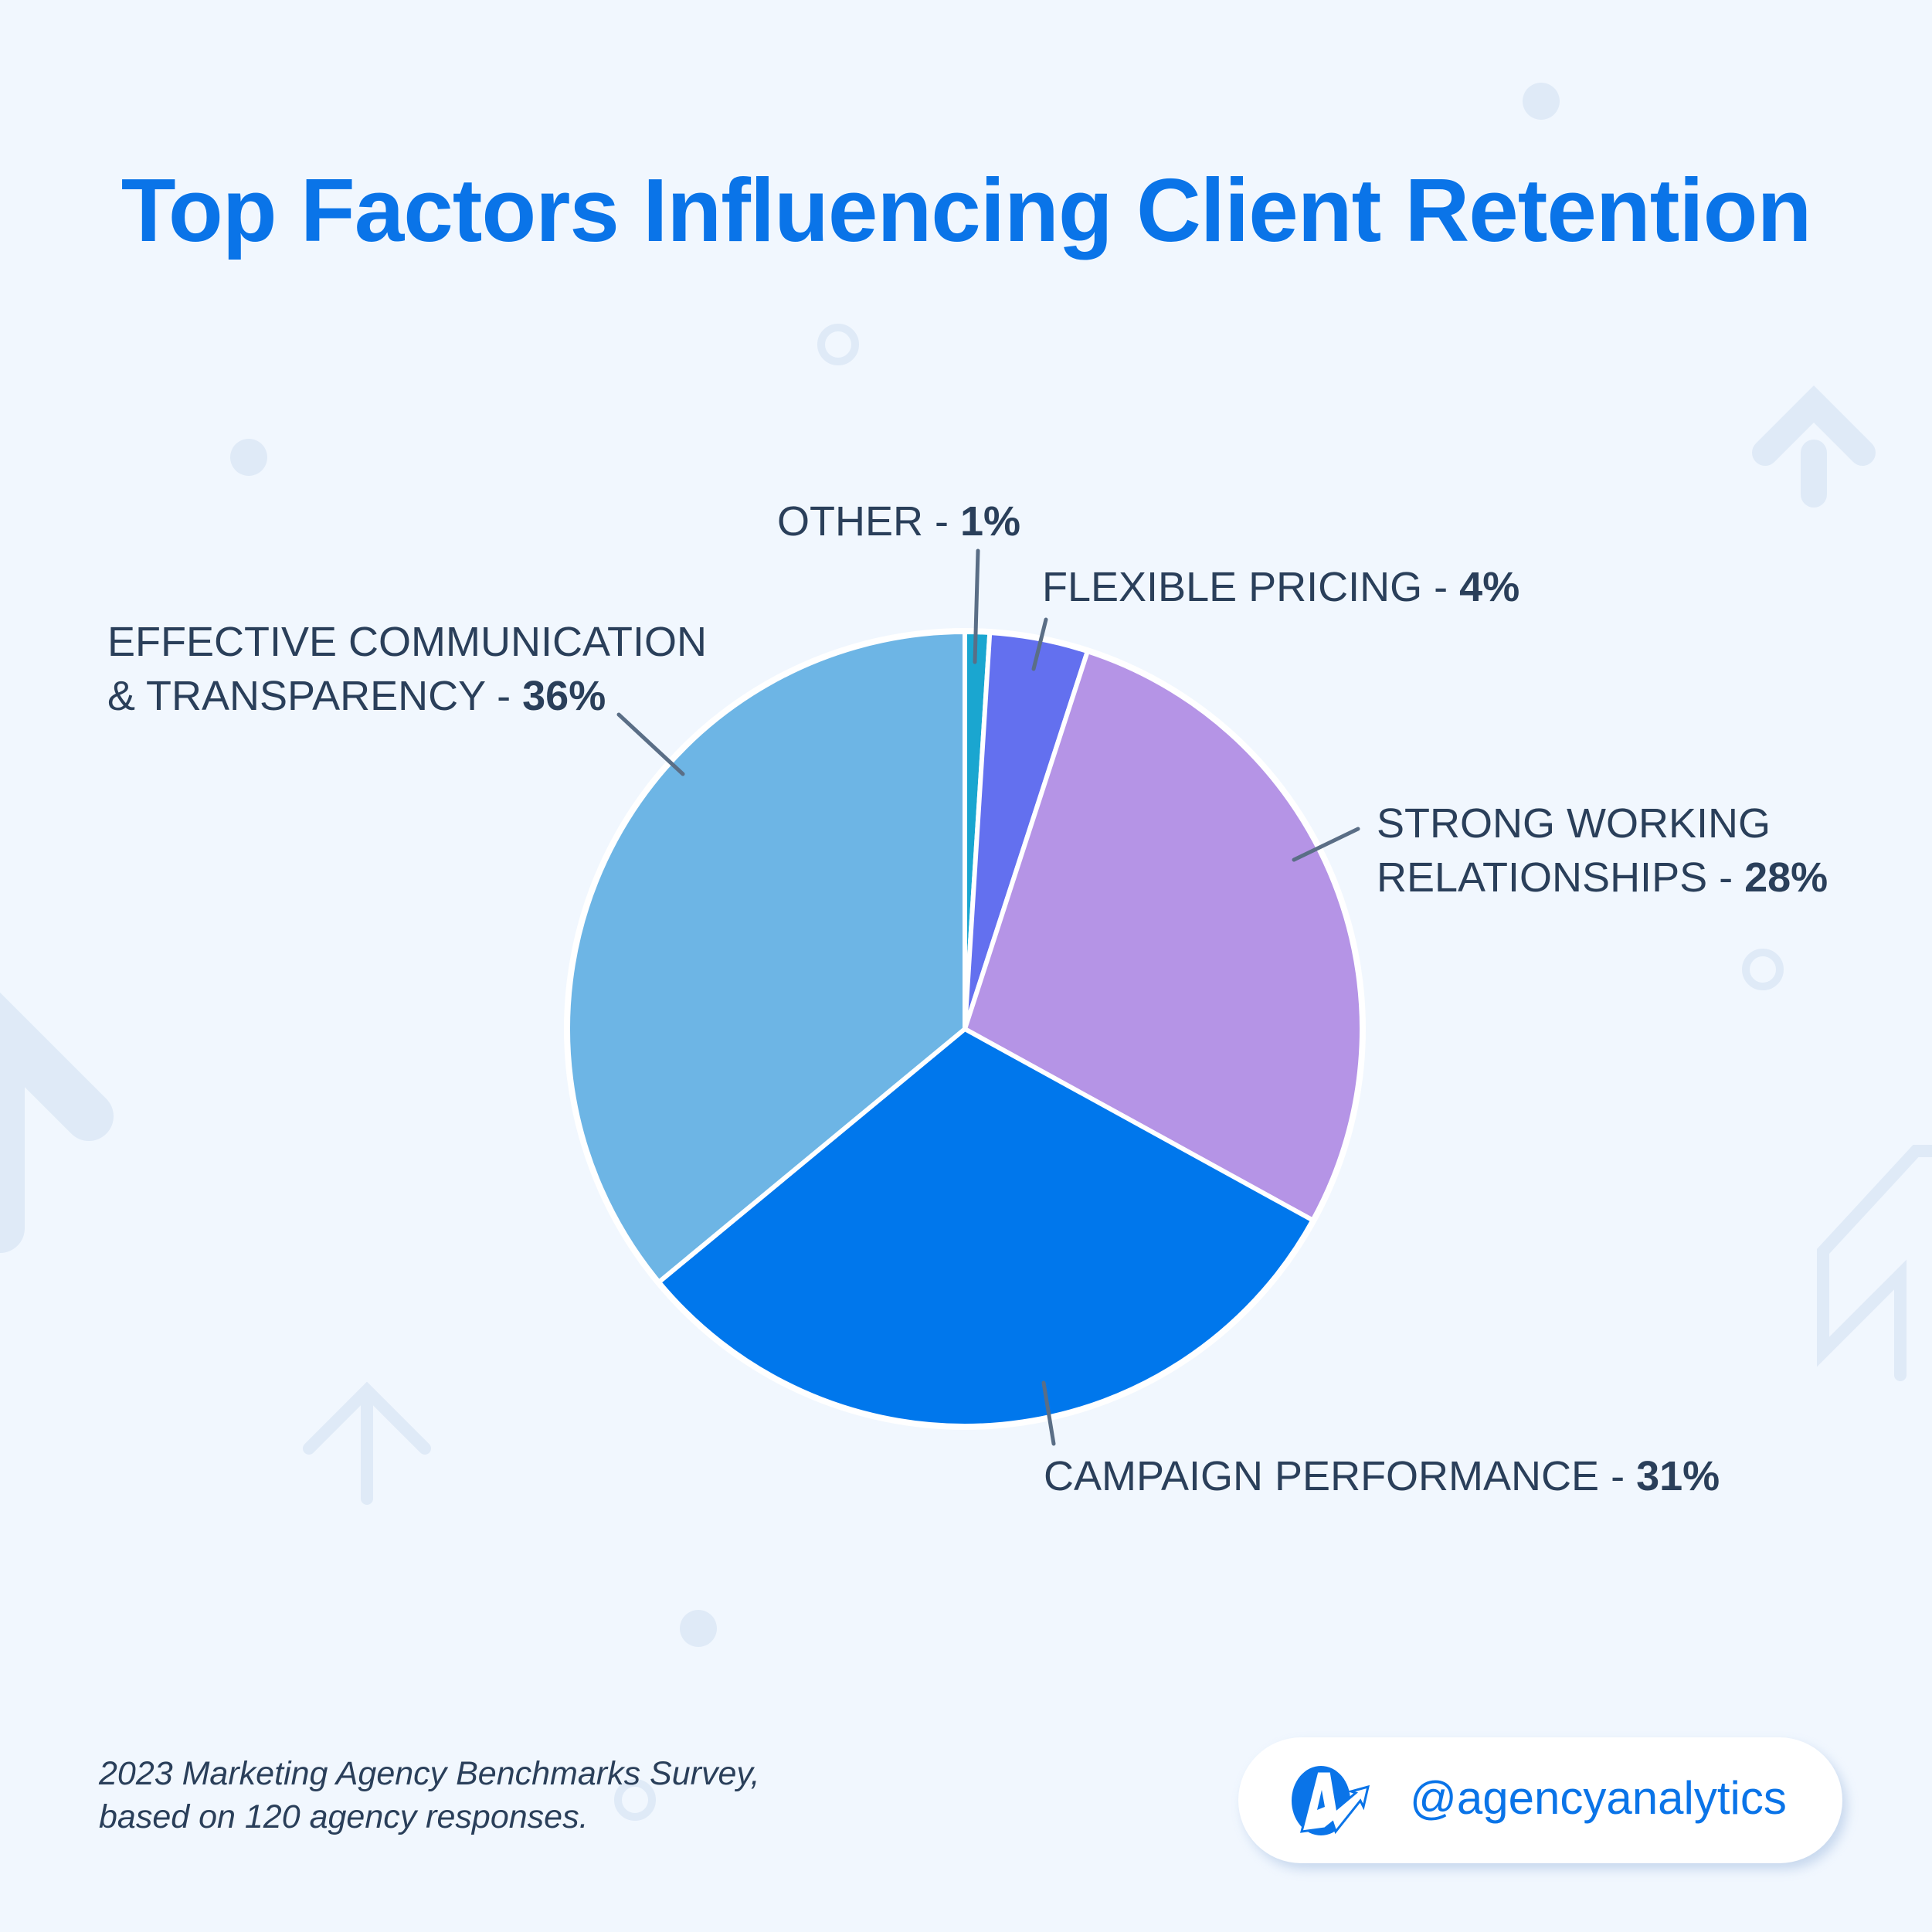  I want to click on label-flexible-pricing: FLEXIBLE PRICING - 4%, so click(1281, 587).